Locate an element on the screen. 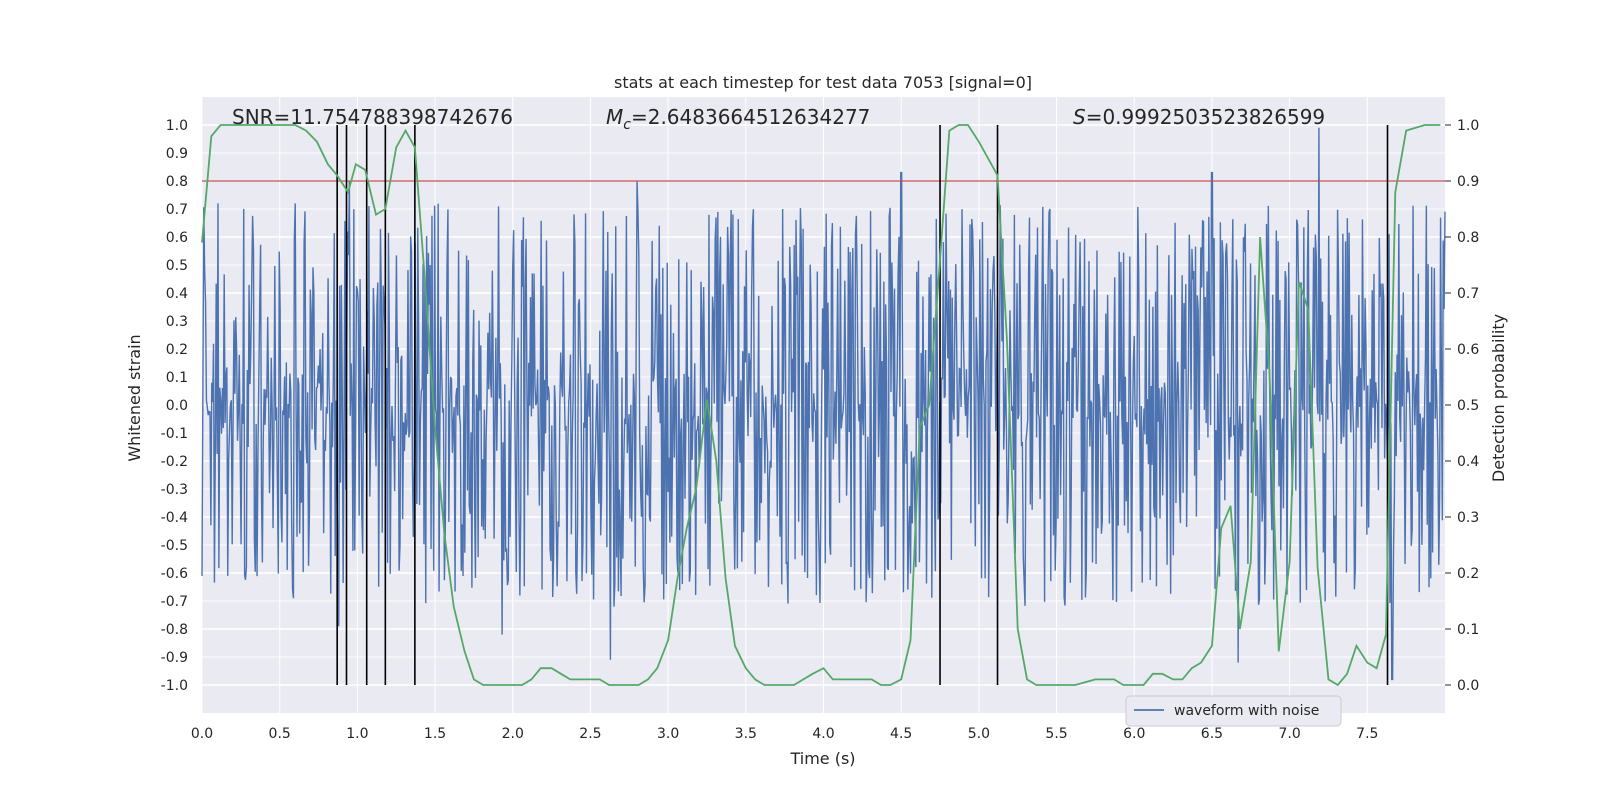 The width and height of the screenshot is (1600, 800). x-tick-label: 0.5 is located at coordinates (280, 734).